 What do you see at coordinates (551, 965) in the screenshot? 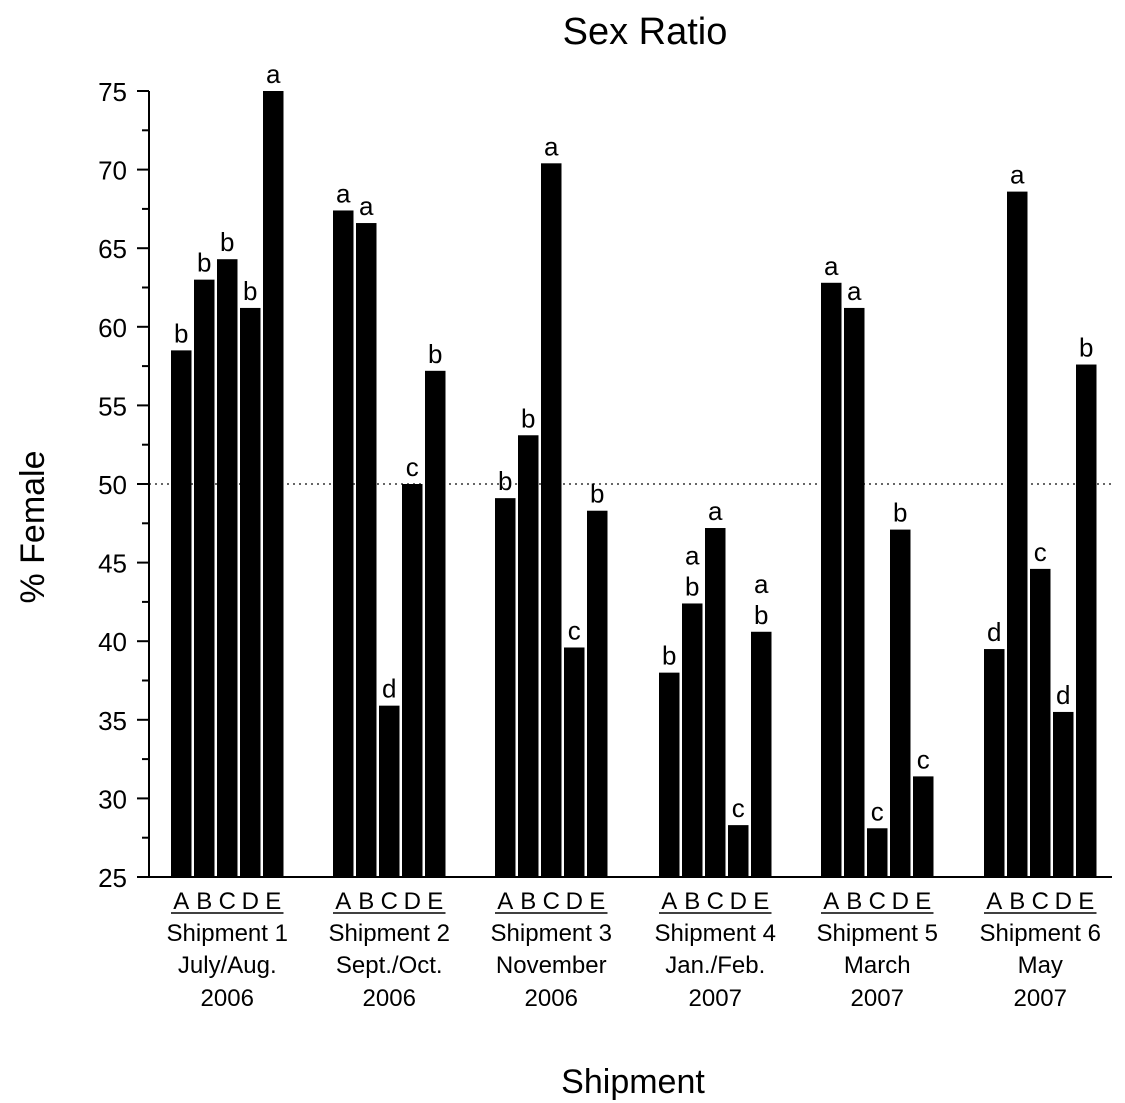
I see `group-period-label: November` at bounding box center [551, 965].